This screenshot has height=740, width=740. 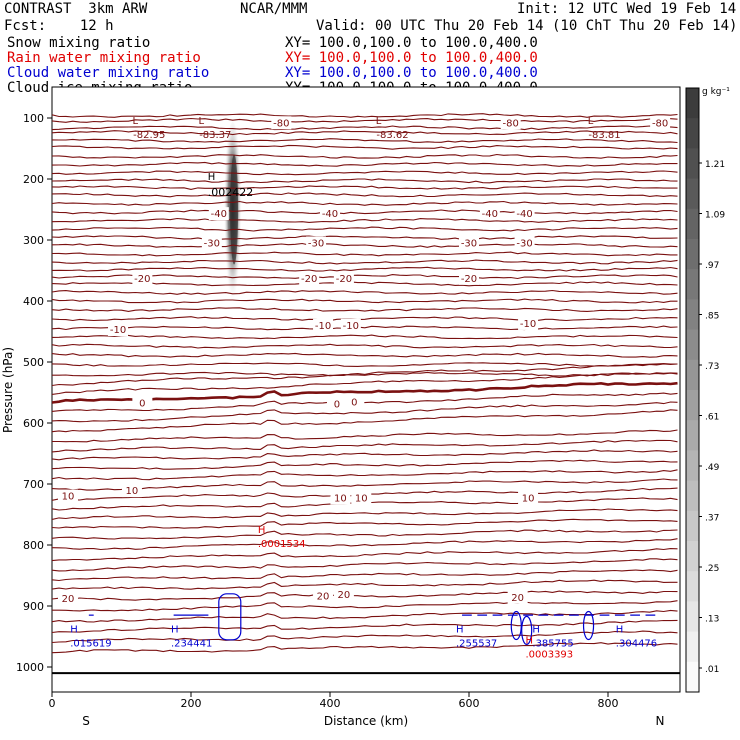 What do you see at coordinates (323, 597) in the screenshot?
I see `isotherm-label: 20` at bounding box center [323, 597].